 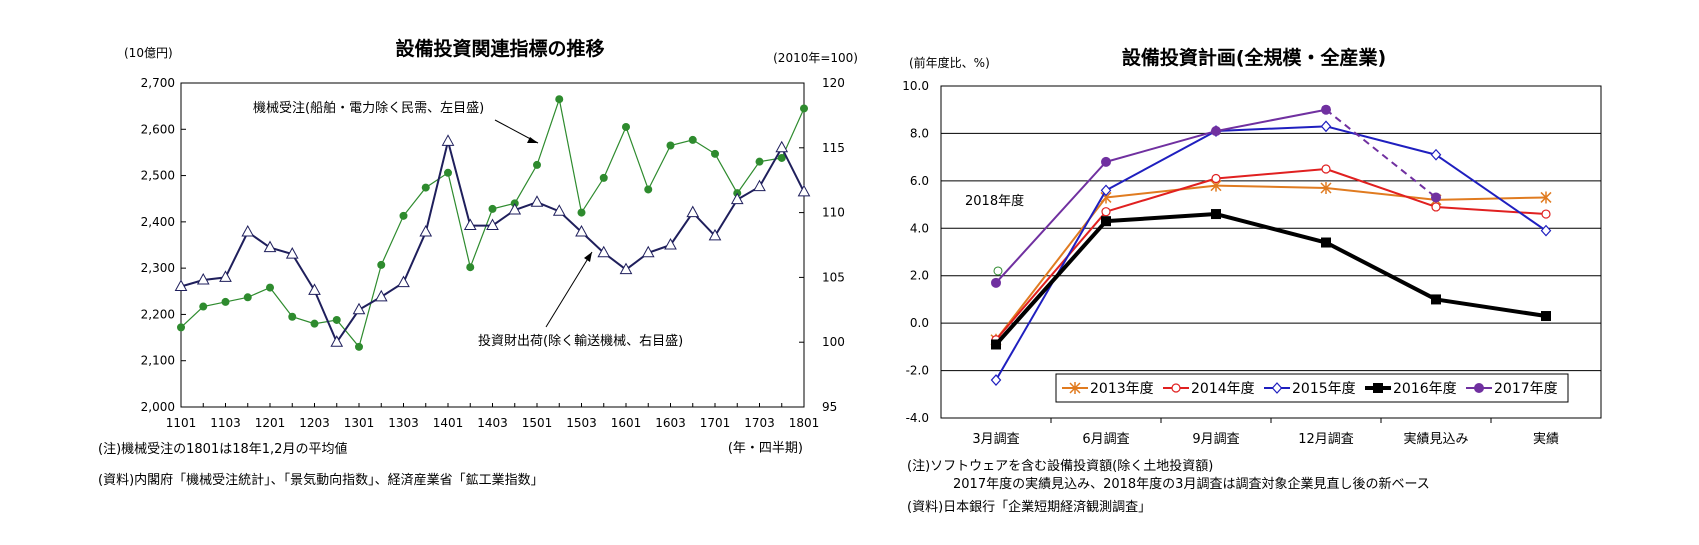 I want to click on x-tick-label: 1501, so click(x=537, y=423).